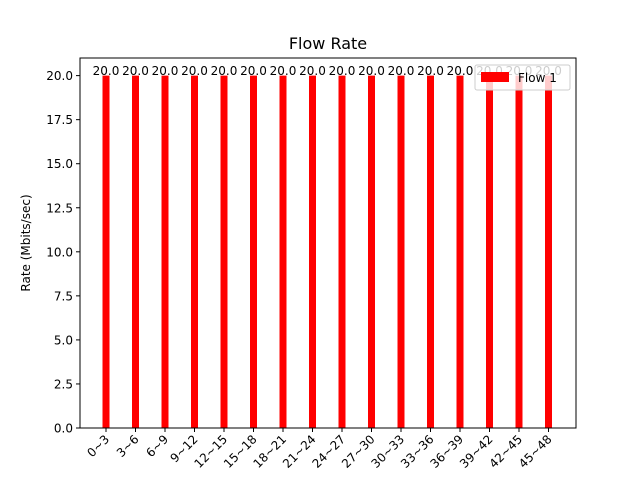  I want to click on y-tick-label: 2.5, so click(63, 384).